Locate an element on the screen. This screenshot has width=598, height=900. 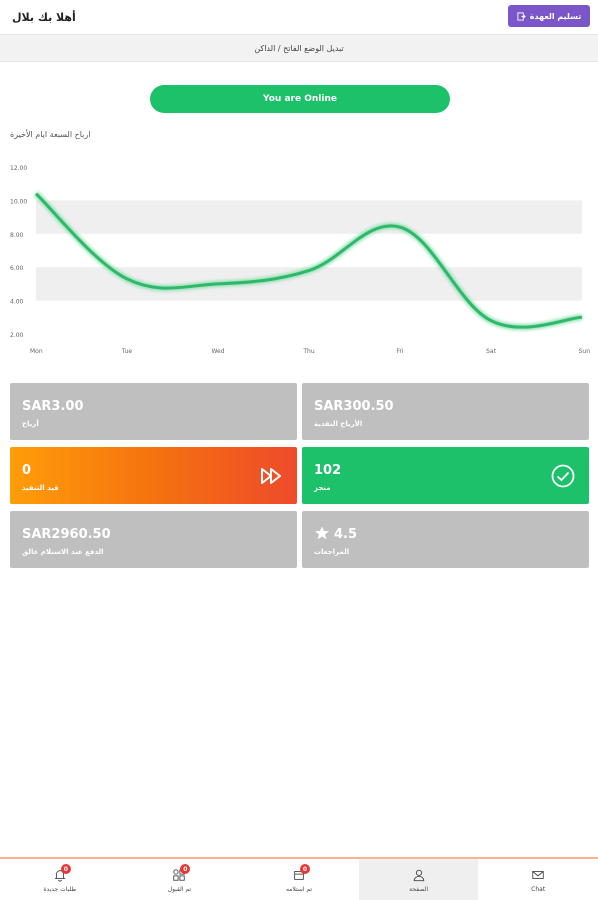
stat-label: المراجعات is located at coordinates (332, 552).